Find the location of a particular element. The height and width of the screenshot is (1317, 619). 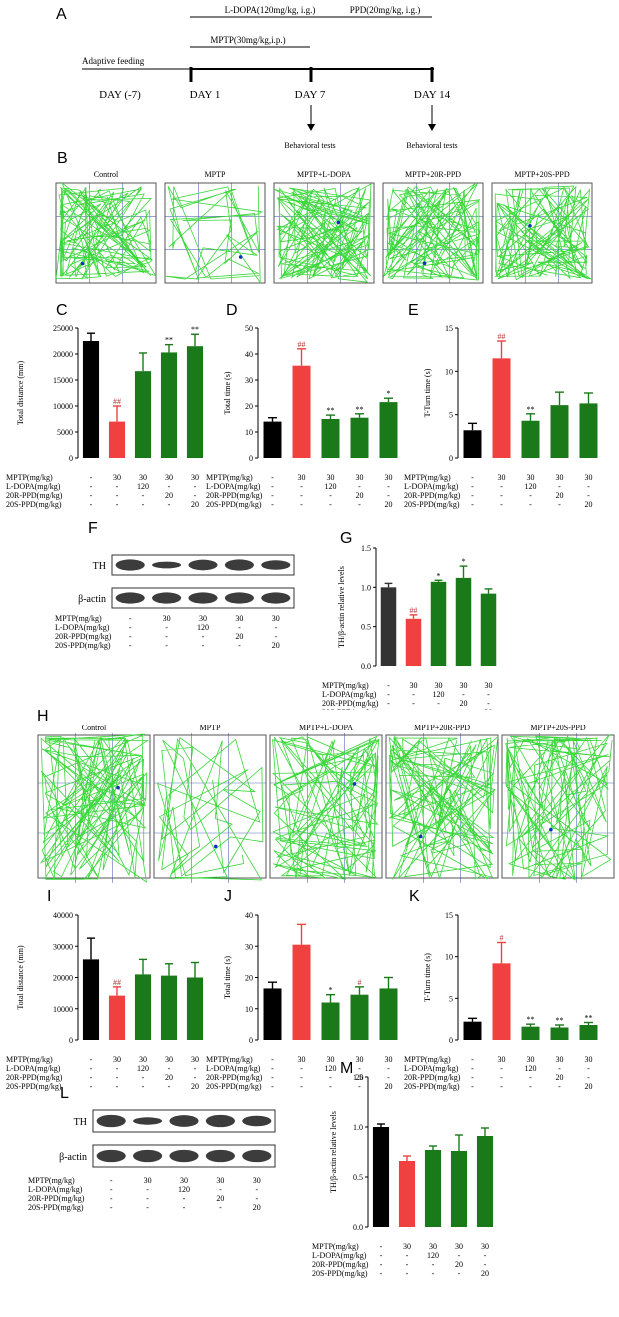

y-axis-label: Total time (s) is located at coordinates (227, 977).